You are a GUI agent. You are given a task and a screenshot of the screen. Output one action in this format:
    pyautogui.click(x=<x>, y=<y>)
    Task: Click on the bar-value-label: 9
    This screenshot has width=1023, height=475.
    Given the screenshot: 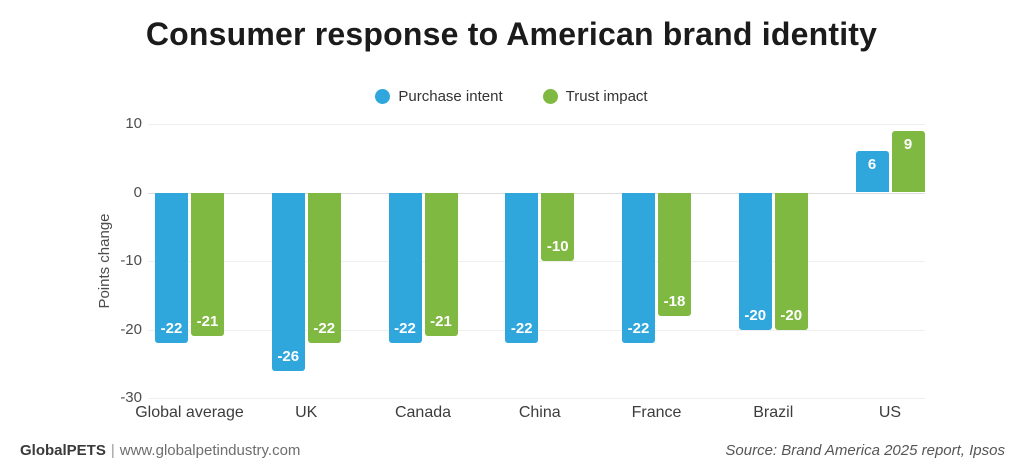 What is the action you would take?
    pyautogui.click(x=908, y=144)
    